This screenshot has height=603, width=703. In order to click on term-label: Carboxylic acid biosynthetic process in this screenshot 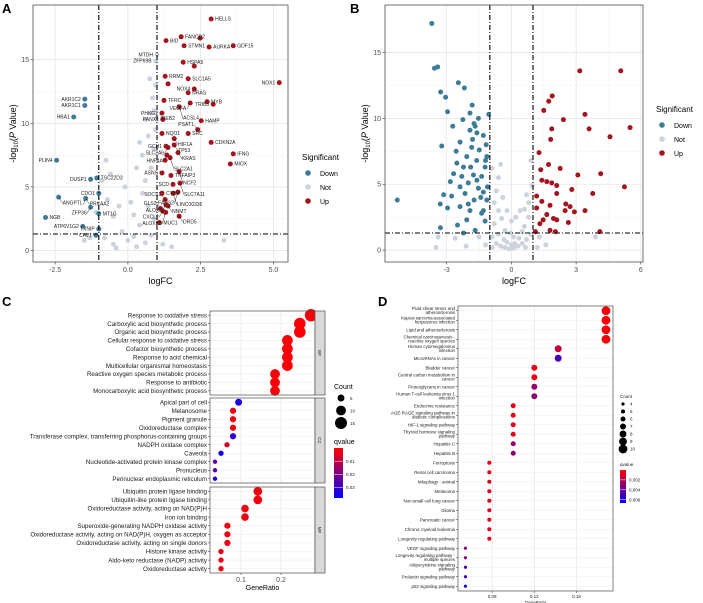, I will do `click(157, 324)`.